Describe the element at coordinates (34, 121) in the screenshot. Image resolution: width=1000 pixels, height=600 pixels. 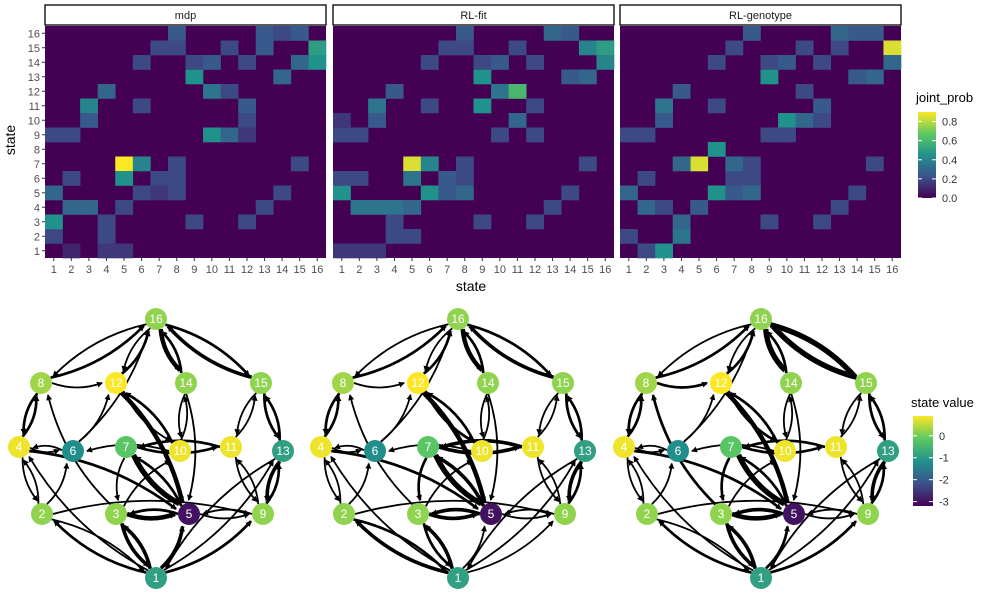
I see `y-tick-label: 10` at that location.